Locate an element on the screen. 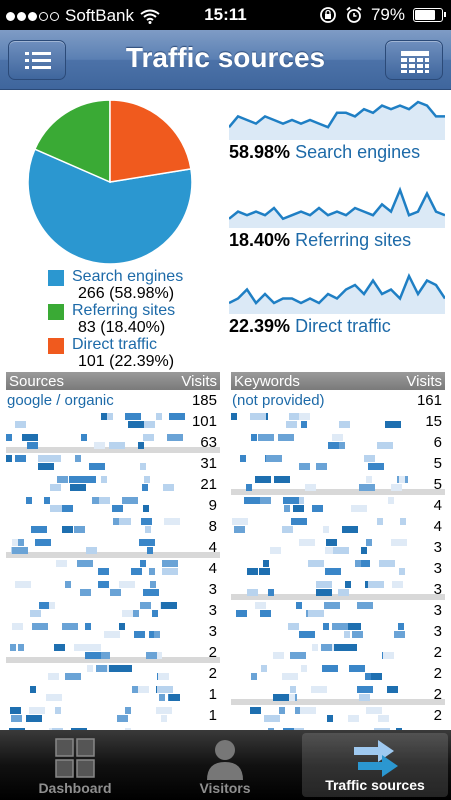  sparkline-search-engines: 58.98% Search engines is located at coordinates (337, 129).